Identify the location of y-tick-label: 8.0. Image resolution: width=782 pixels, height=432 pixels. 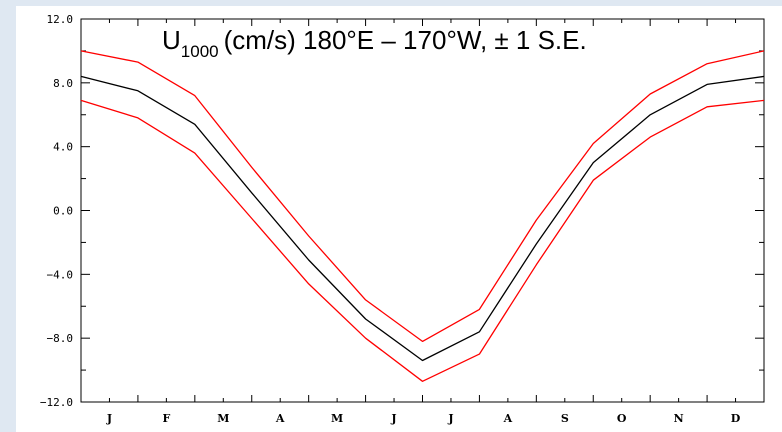
(63, 83).